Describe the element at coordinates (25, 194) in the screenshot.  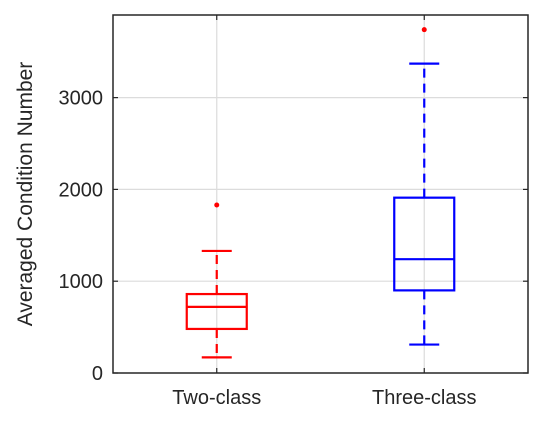
I see `y-axis-label: Averaged Condition Number` at that location.